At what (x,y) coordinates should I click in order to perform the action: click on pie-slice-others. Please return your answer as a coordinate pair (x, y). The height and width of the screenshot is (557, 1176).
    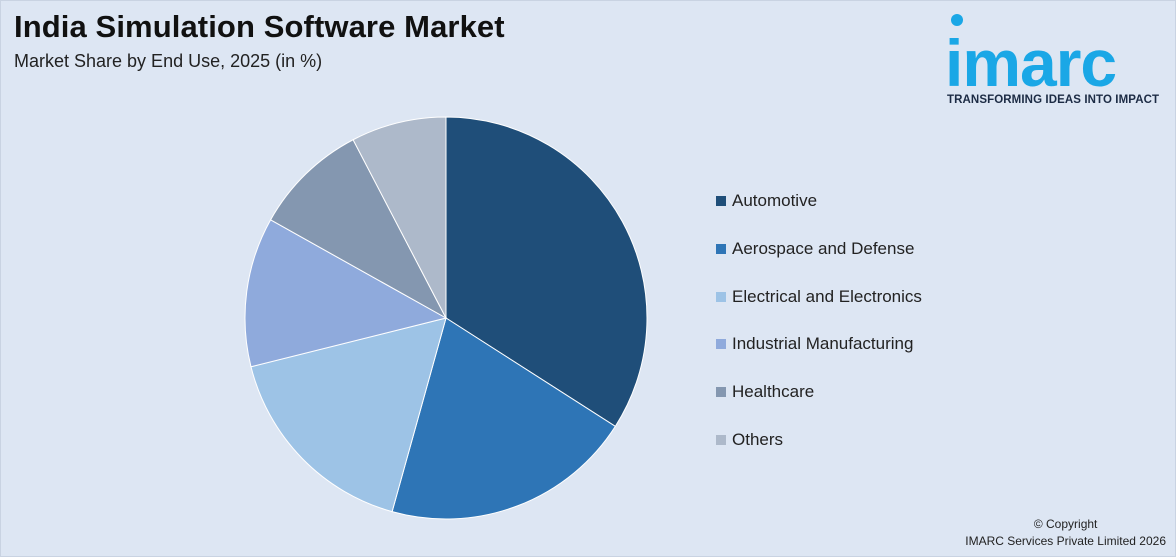
    Looking at the image, I should click on (399, 217).